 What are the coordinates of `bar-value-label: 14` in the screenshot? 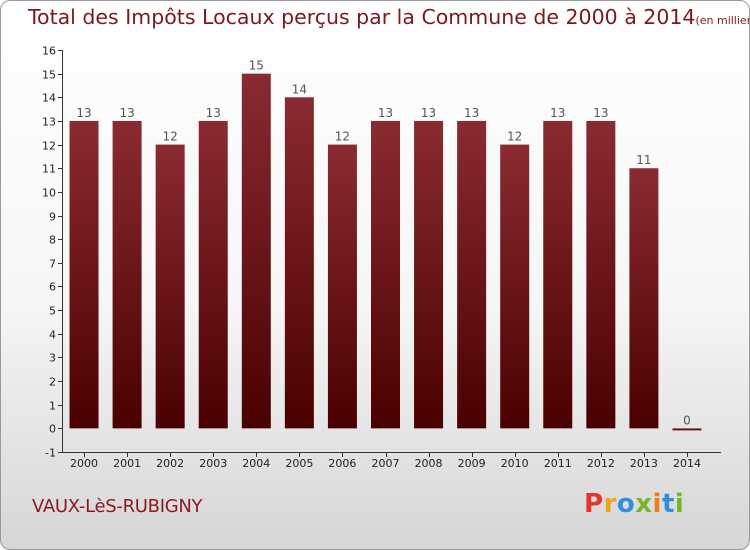 It's located at (299, 89).